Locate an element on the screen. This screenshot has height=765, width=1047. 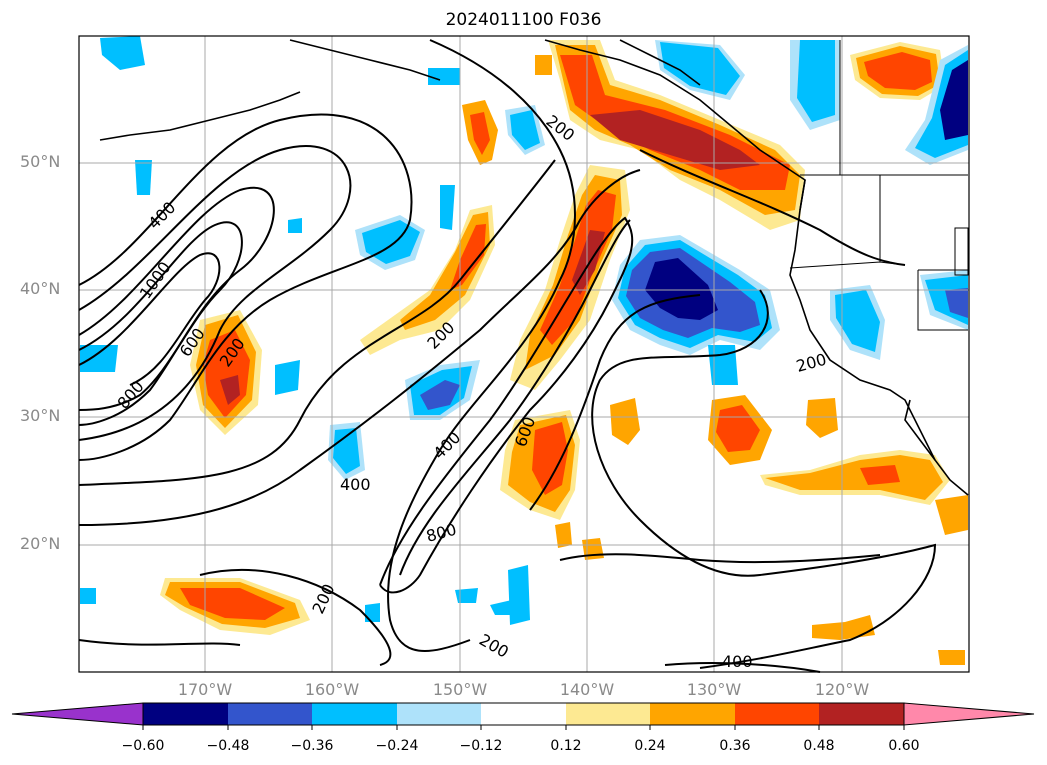
colorbar is located at coordinates (523, 716).